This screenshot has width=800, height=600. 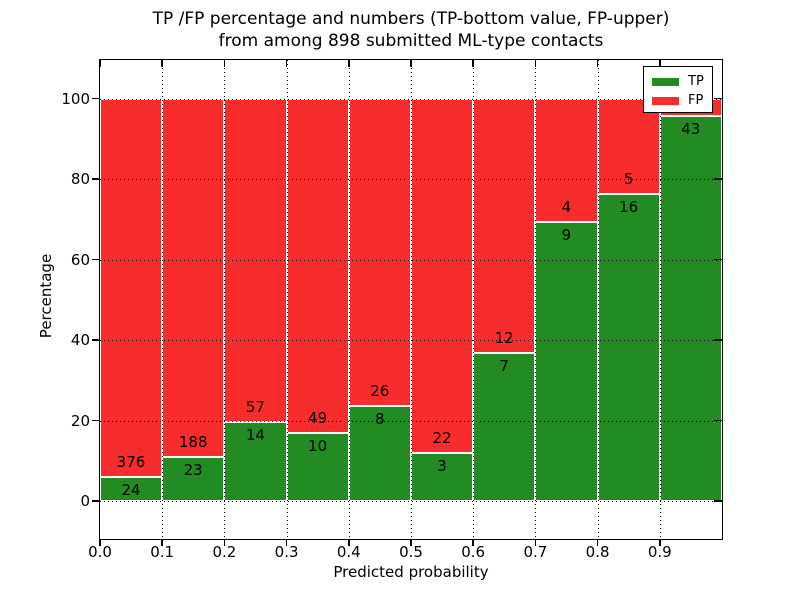 What do you see at coordinates (318, 445) in the screenshot?
I see `bar-tp-count-label: 10` at bounding box center [318, 445].